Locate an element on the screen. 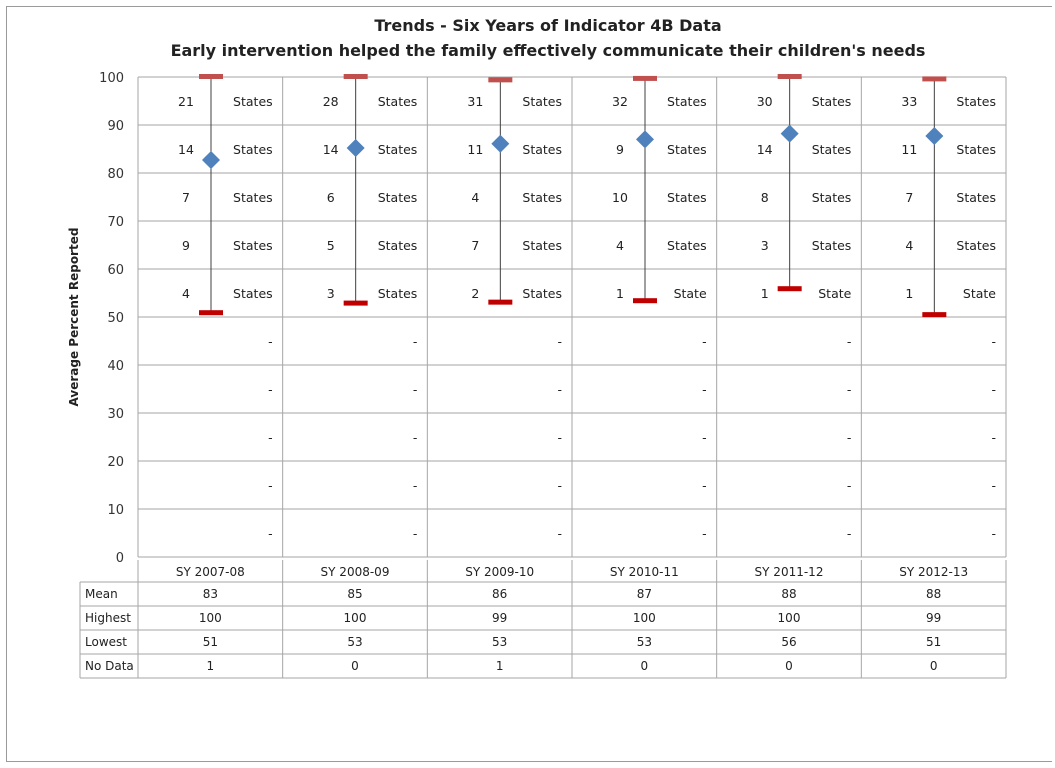 This screenshot has width=1055, height=768. y-tick-label: 40 is located at coordinates (115, 366).